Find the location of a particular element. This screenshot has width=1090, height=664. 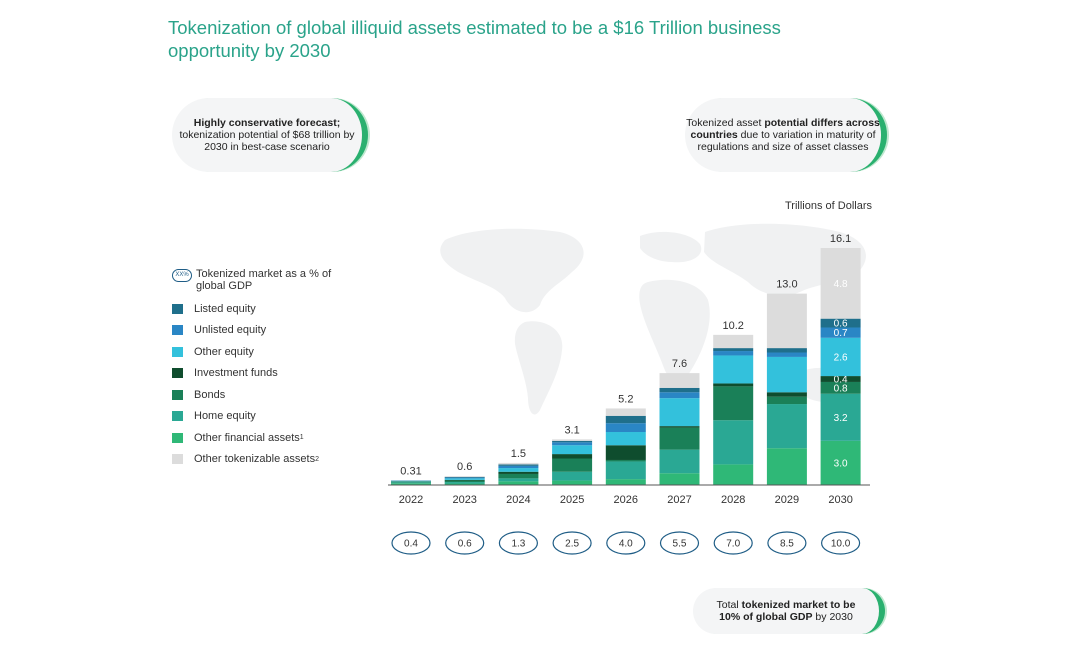

segment-label: 3.2 is located at coordinates (841, 418).